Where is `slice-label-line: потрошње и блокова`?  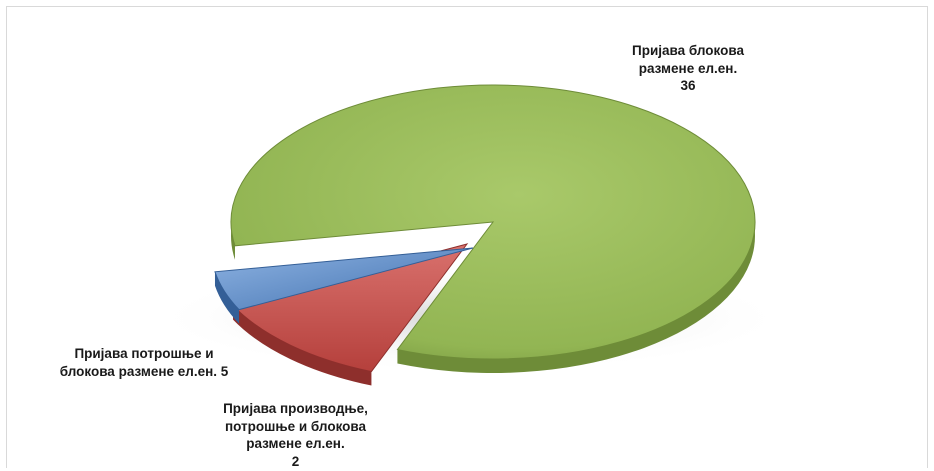 slice-label-line: потрошње и блокова is located at coordinates (295, 426).